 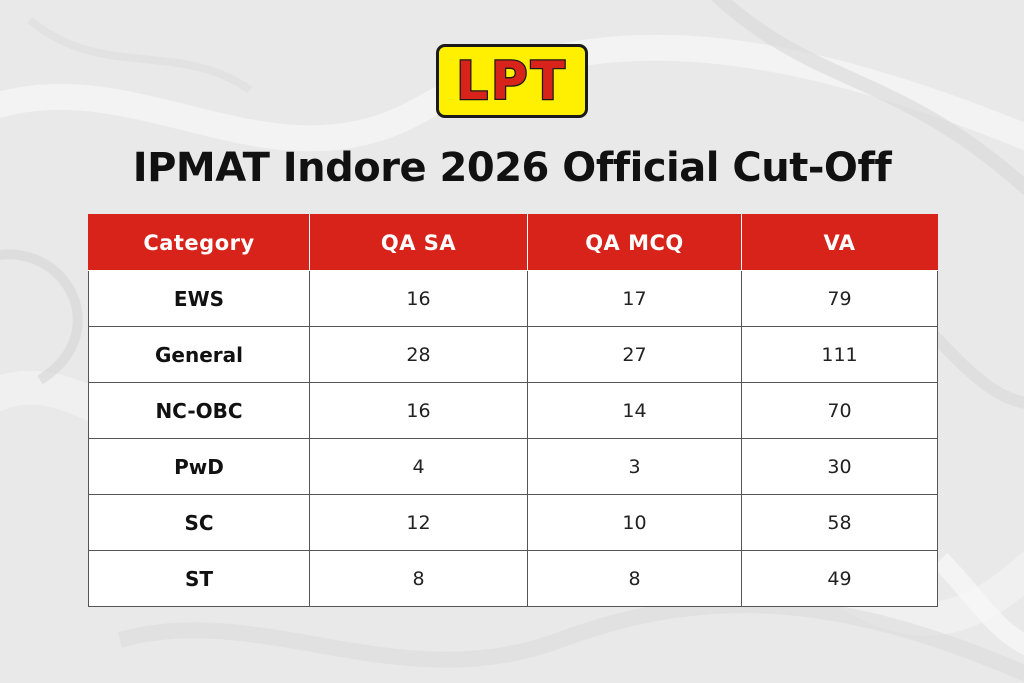 I want to click on category-cell: PwD, so click(x=199, y=466).